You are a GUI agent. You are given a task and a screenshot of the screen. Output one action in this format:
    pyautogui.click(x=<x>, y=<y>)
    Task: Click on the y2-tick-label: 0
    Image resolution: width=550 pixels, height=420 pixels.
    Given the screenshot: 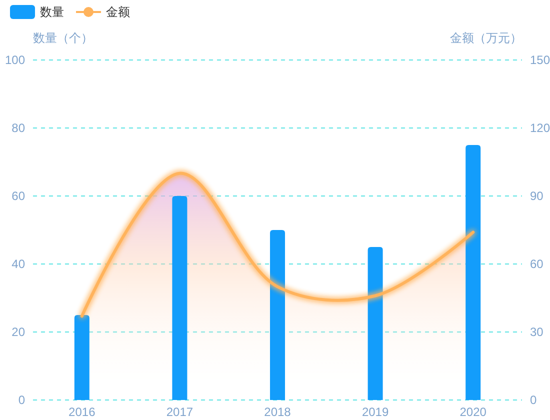 What is the action you would take?
    pyautogui.click(x=533, y=400)
    